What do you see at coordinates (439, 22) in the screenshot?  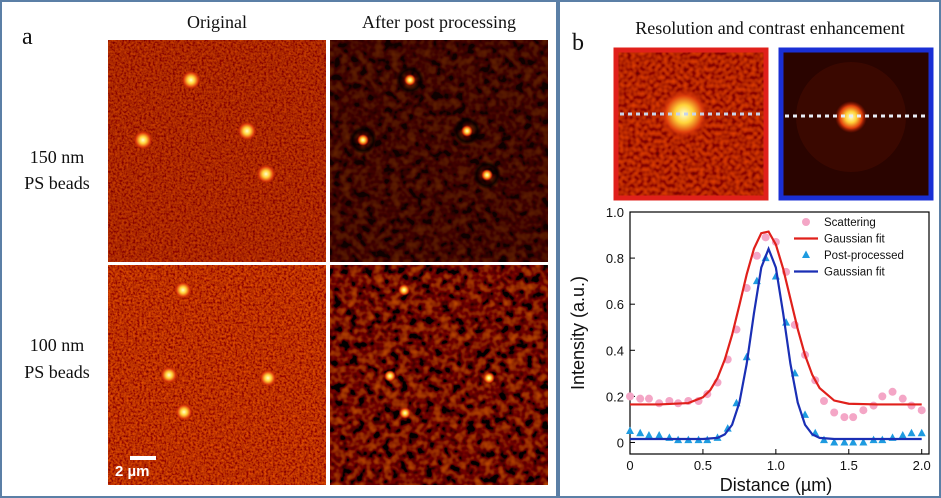 I see `column-header: After post processing` at bounding box center [439, 22].